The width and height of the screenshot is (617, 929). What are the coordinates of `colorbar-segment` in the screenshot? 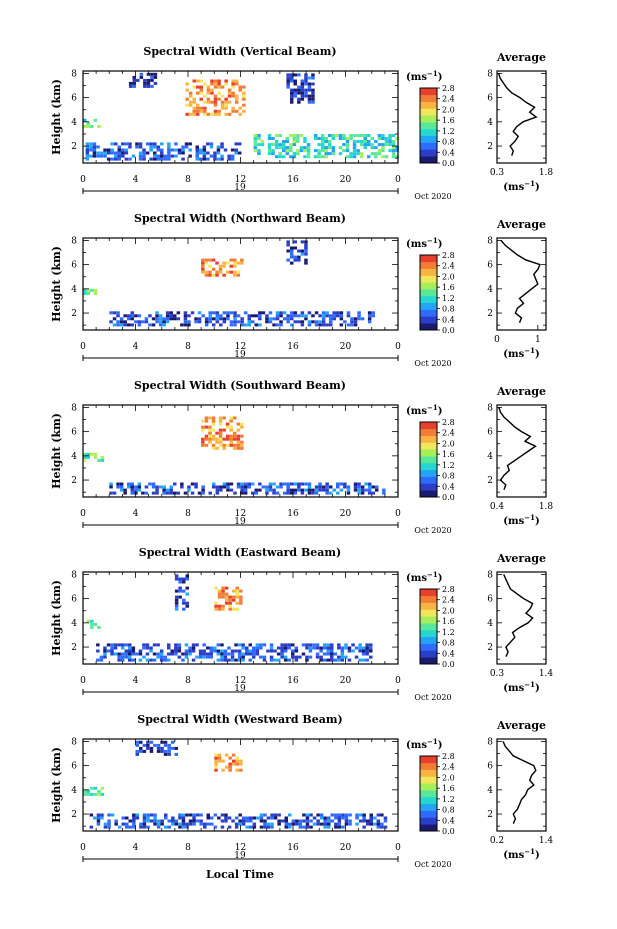 It's located at (428, 92).